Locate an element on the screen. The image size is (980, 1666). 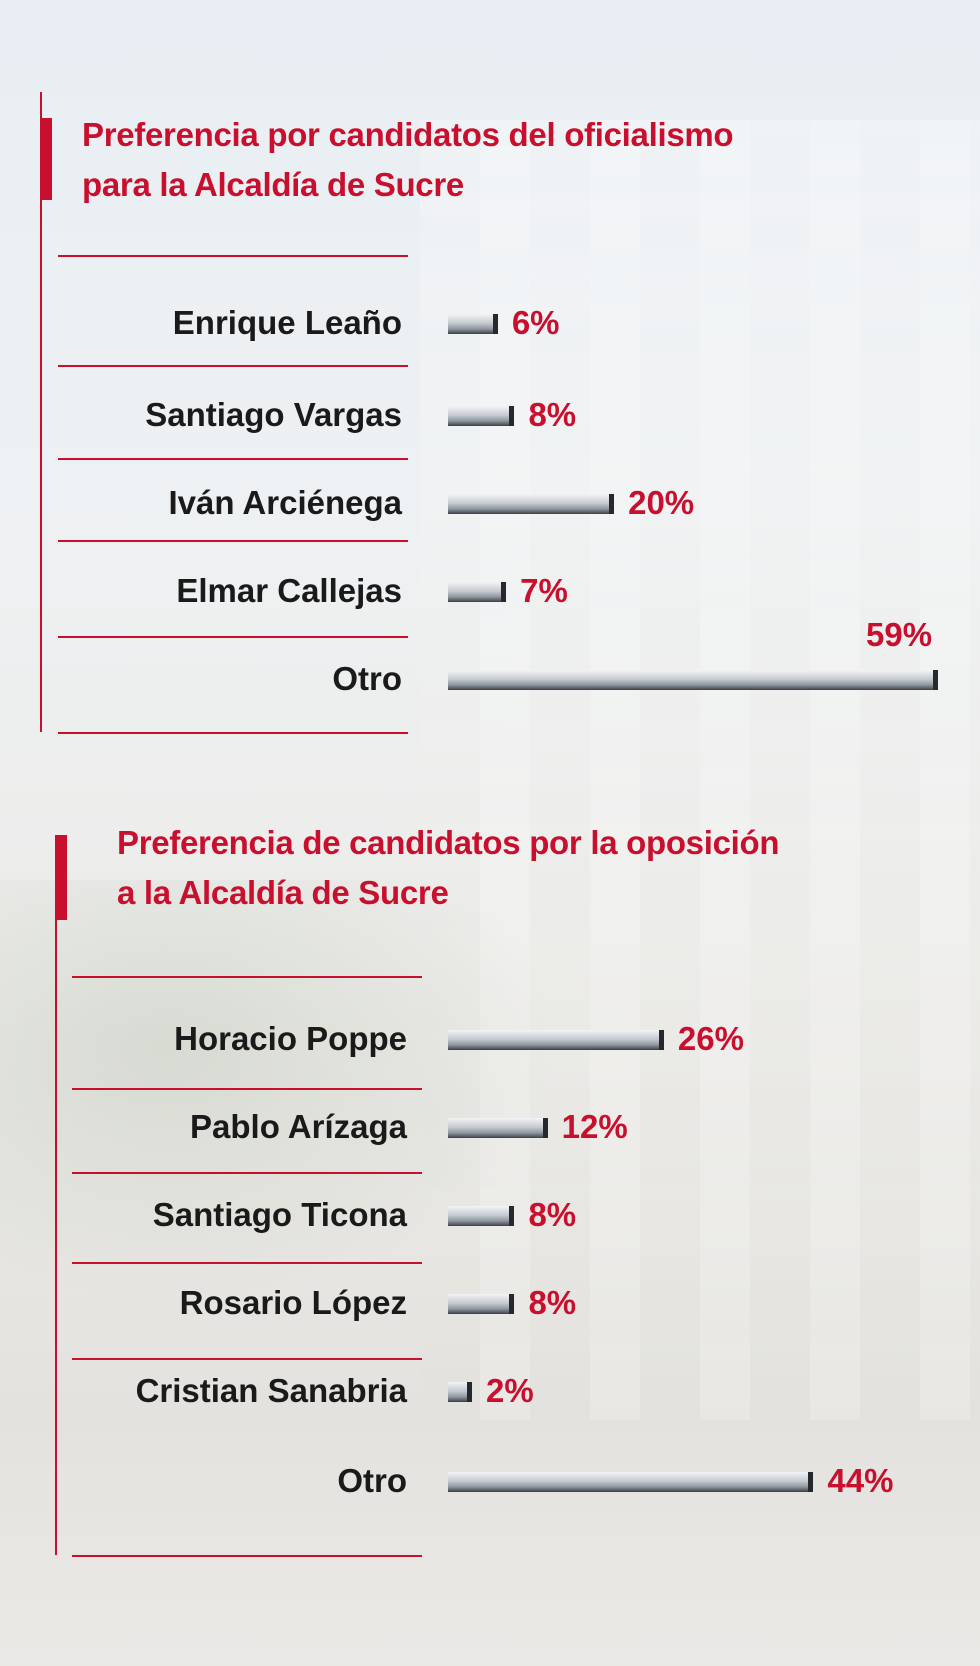
bar-row: Cristian Sanabria 2% is located at coordinates (490, 1391).